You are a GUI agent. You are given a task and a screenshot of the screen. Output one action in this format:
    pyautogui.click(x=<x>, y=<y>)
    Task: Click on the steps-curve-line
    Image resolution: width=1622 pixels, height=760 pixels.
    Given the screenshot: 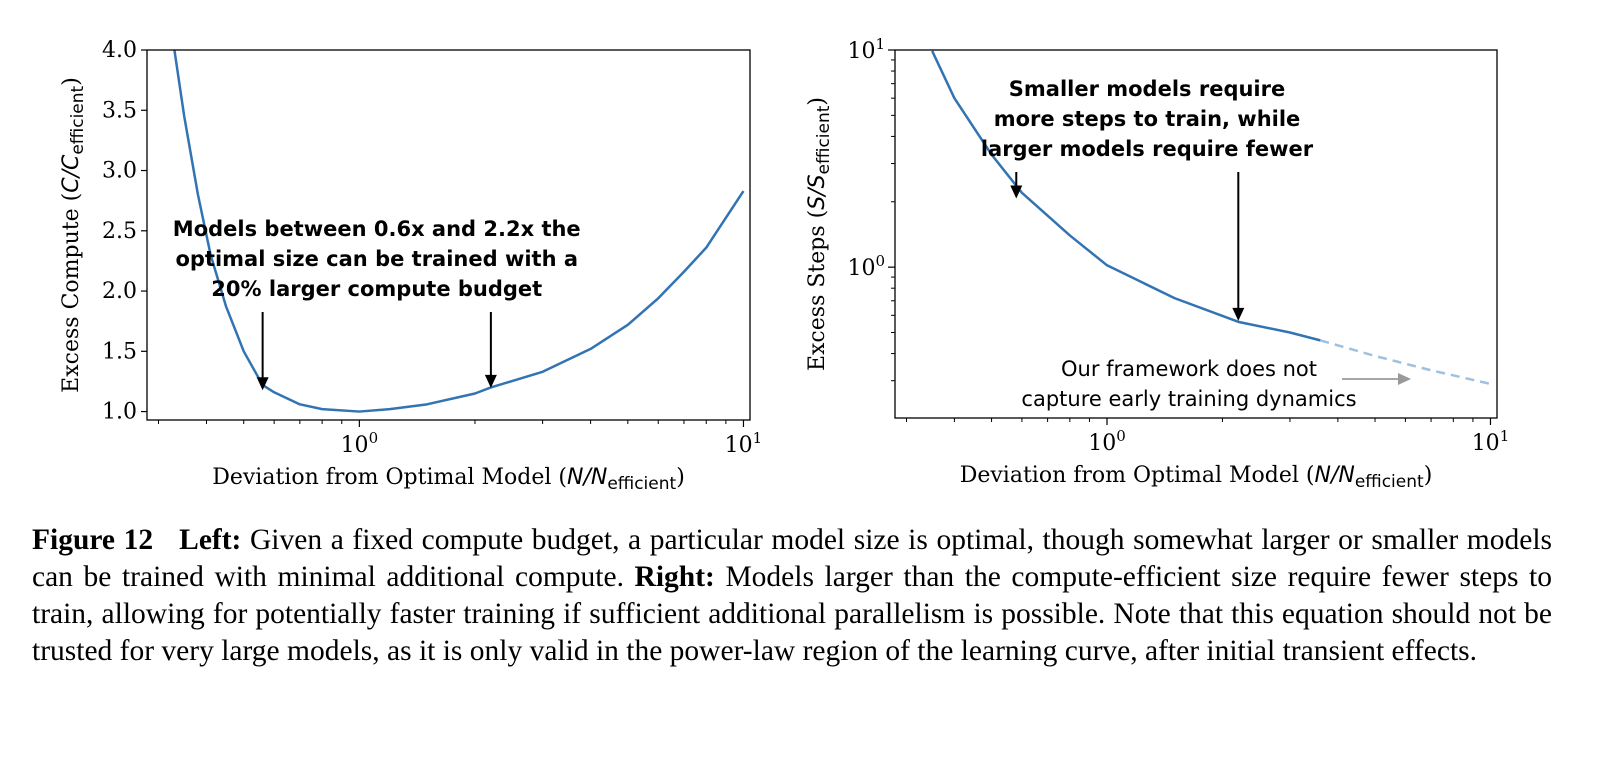 What is the action you would take?
    pyautogui.click(x=1126, y=196)
    